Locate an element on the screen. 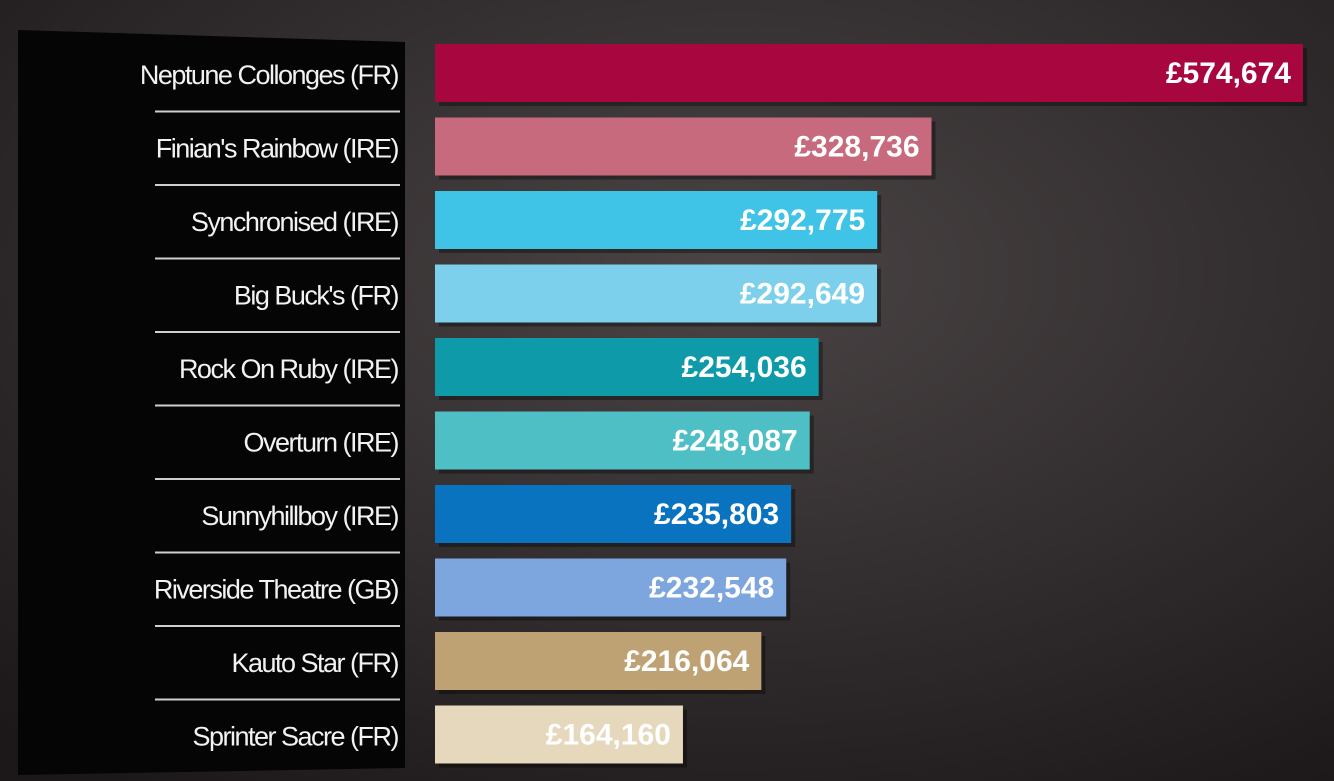  value-label: £328,736 is located at coordinates (856, 146).